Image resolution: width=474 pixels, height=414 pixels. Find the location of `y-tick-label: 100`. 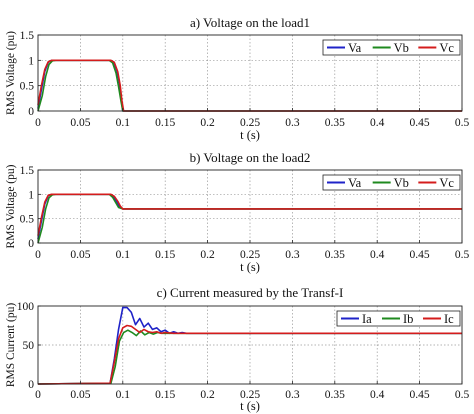

y-tick-label: 100 is located at coordinates (26, 307).